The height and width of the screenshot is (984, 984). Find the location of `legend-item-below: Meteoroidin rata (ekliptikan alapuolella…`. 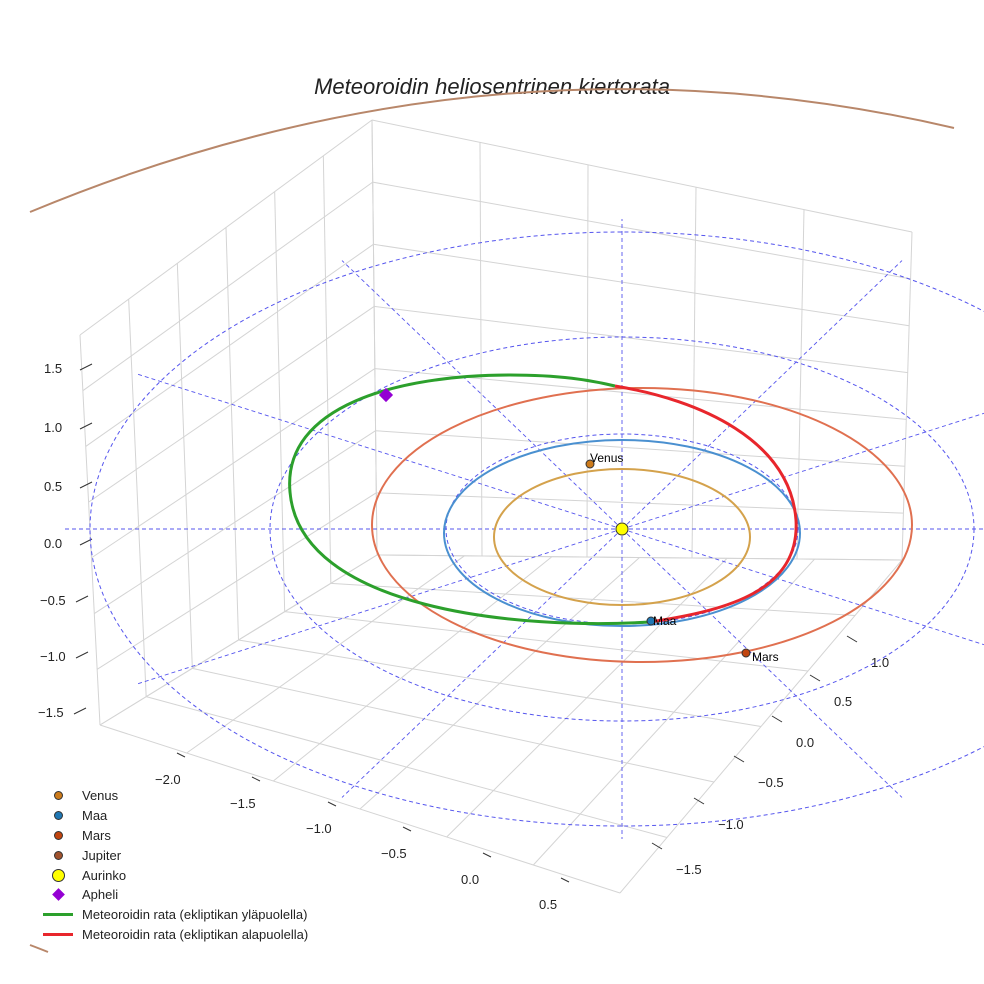

legend-item-below: Meteoroidin rata (ekliptikan alapuolella… is located at coordinates (174, 935).